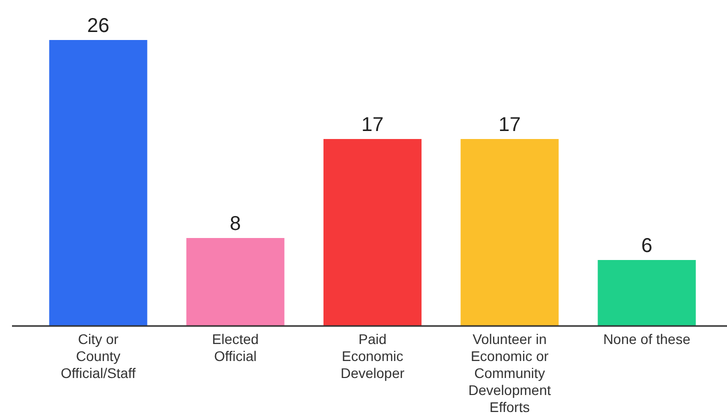  Describe the element at coordinates (98, 26) in the screenshot. I see `data-label: 26` at that location.